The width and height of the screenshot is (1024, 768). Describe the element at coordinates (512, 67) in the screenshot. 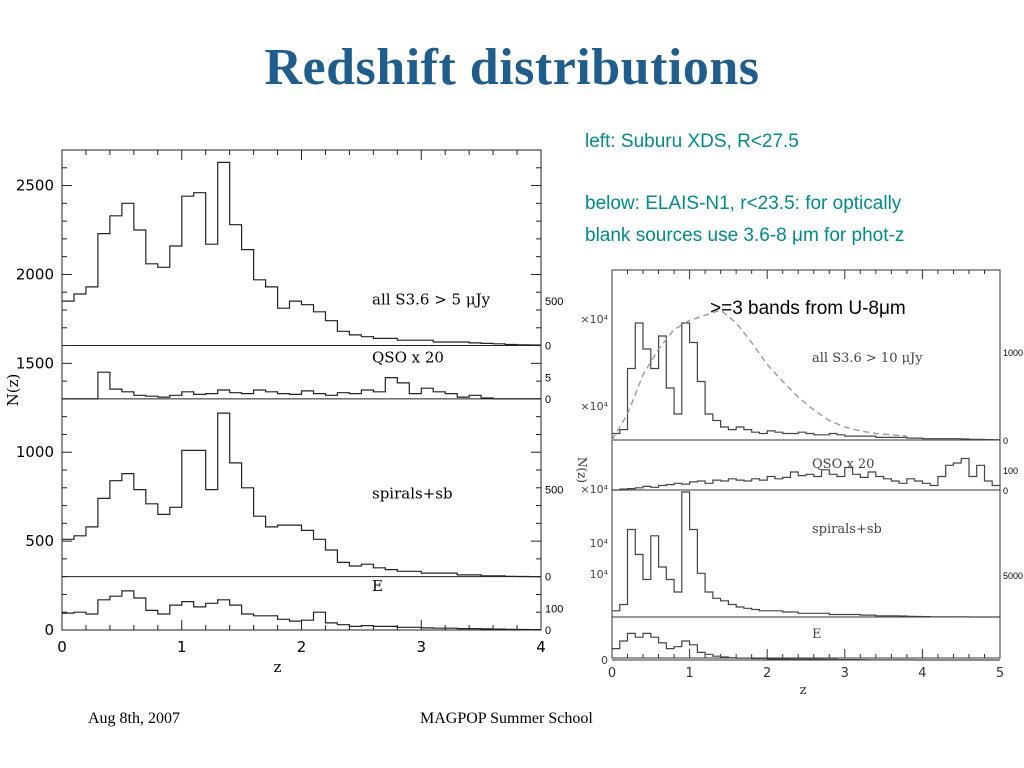

I see `slide-title: Redshift distributions` at that location.